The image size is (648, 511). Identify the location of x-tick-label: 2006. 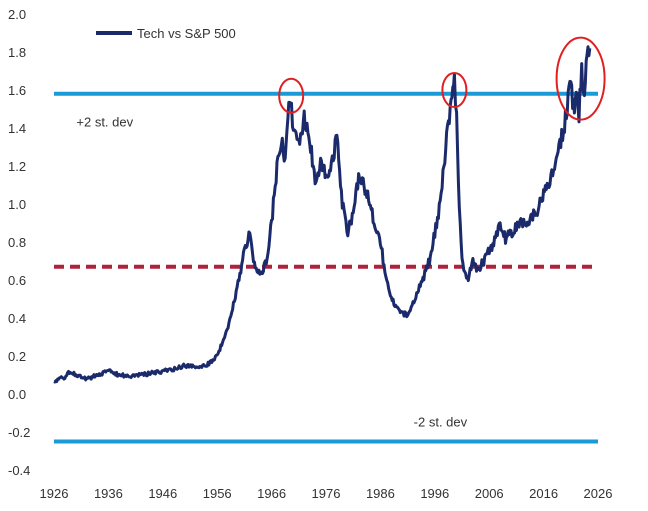
(489, 493).